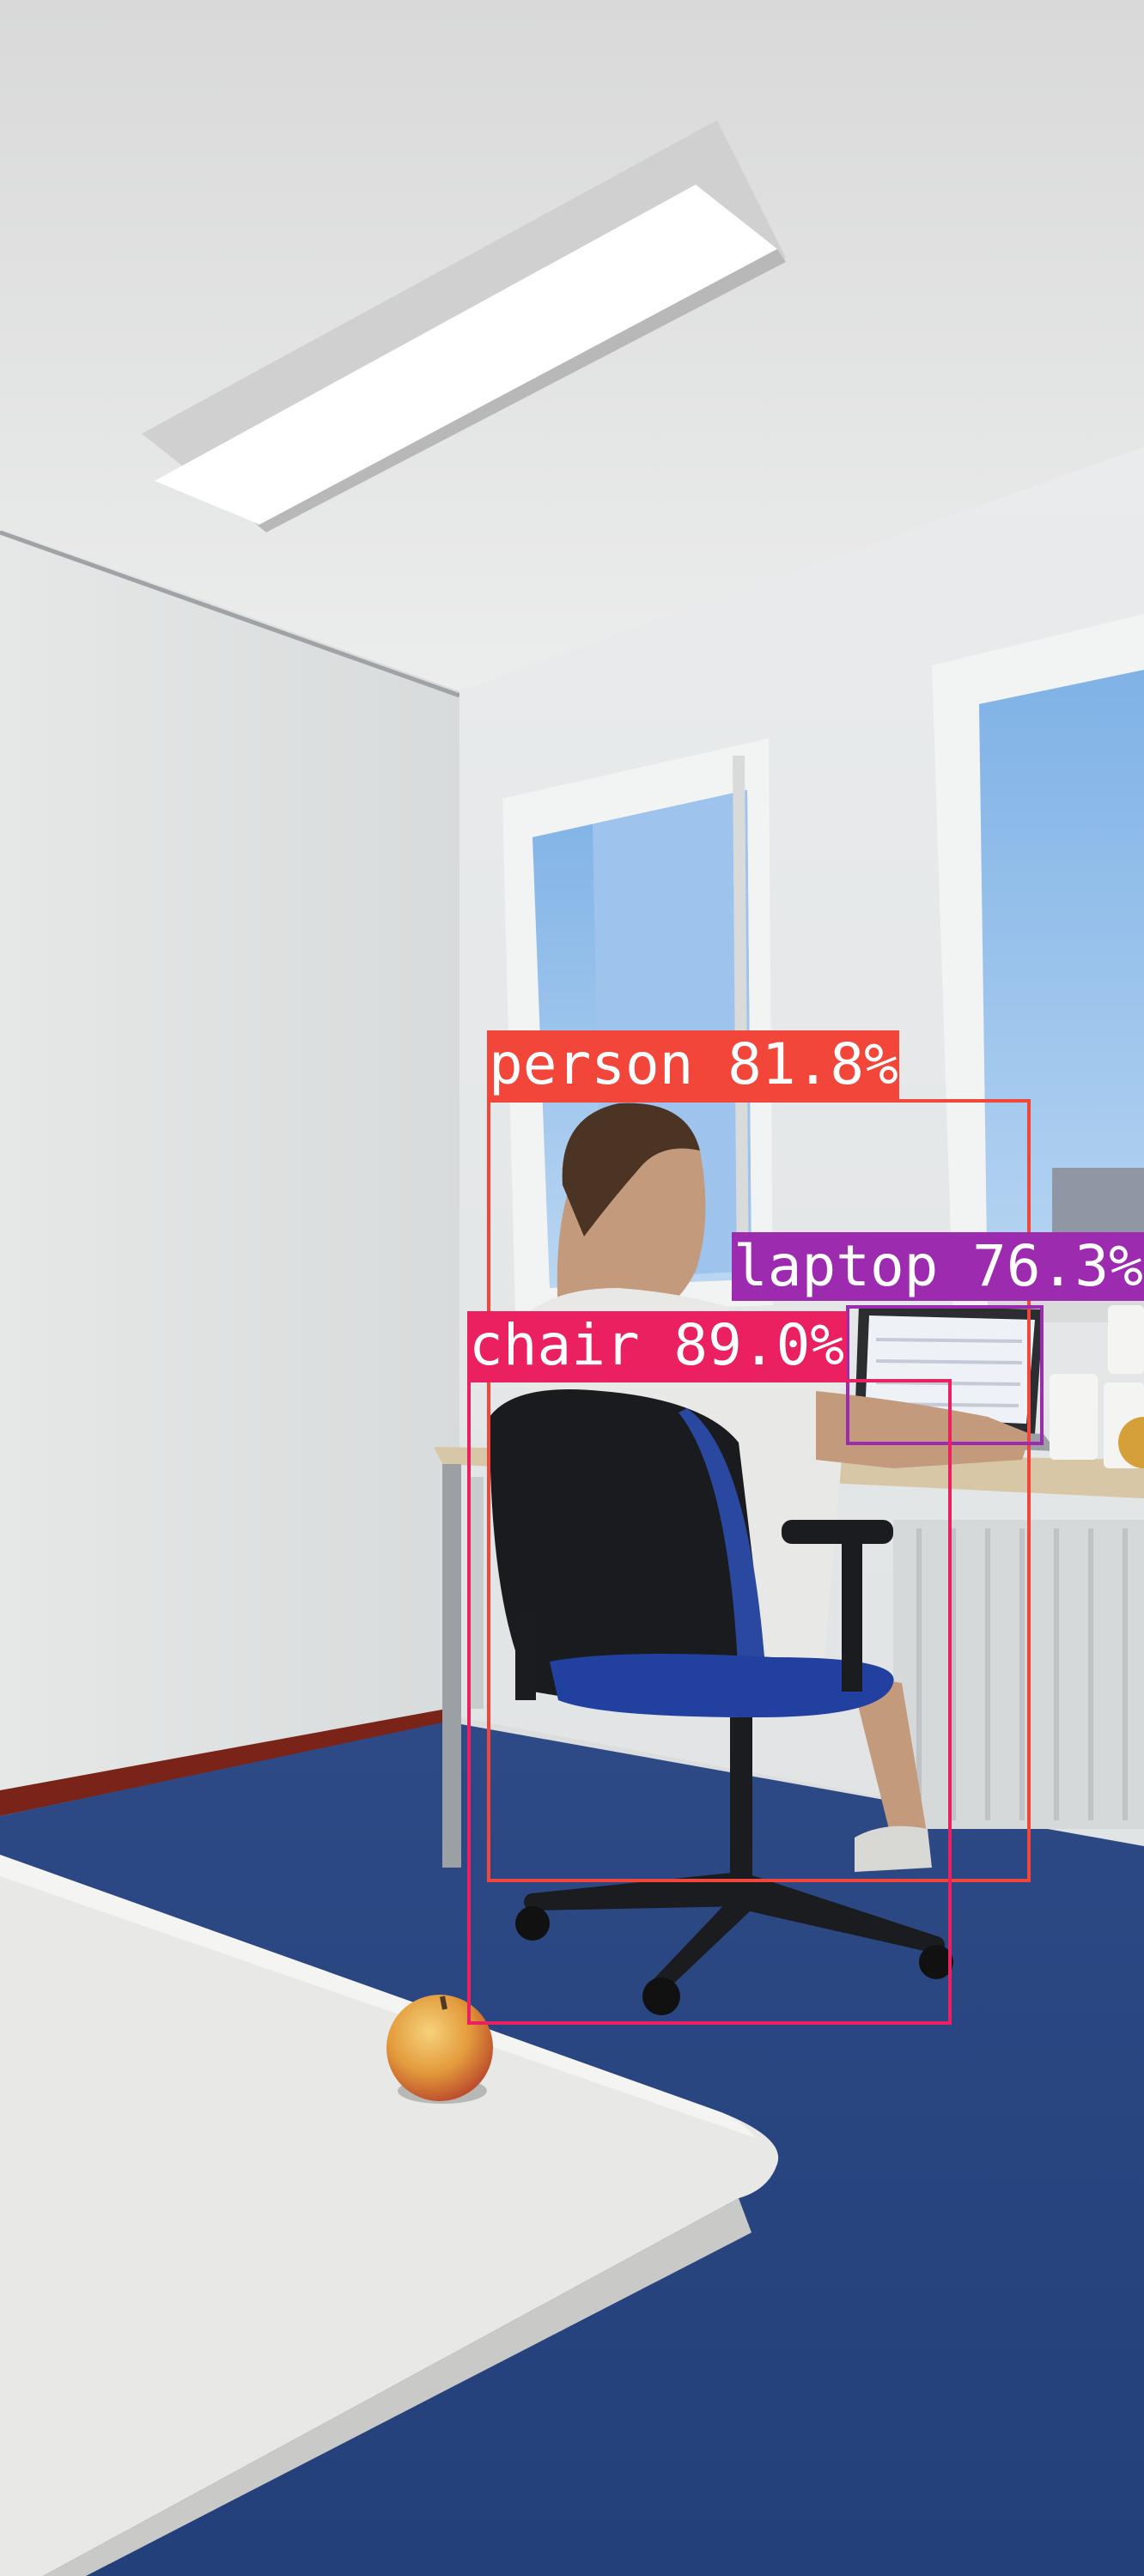  Describe the element at coordinates (224, 1762) in the screenshot. I see `skirting-board` at that location.